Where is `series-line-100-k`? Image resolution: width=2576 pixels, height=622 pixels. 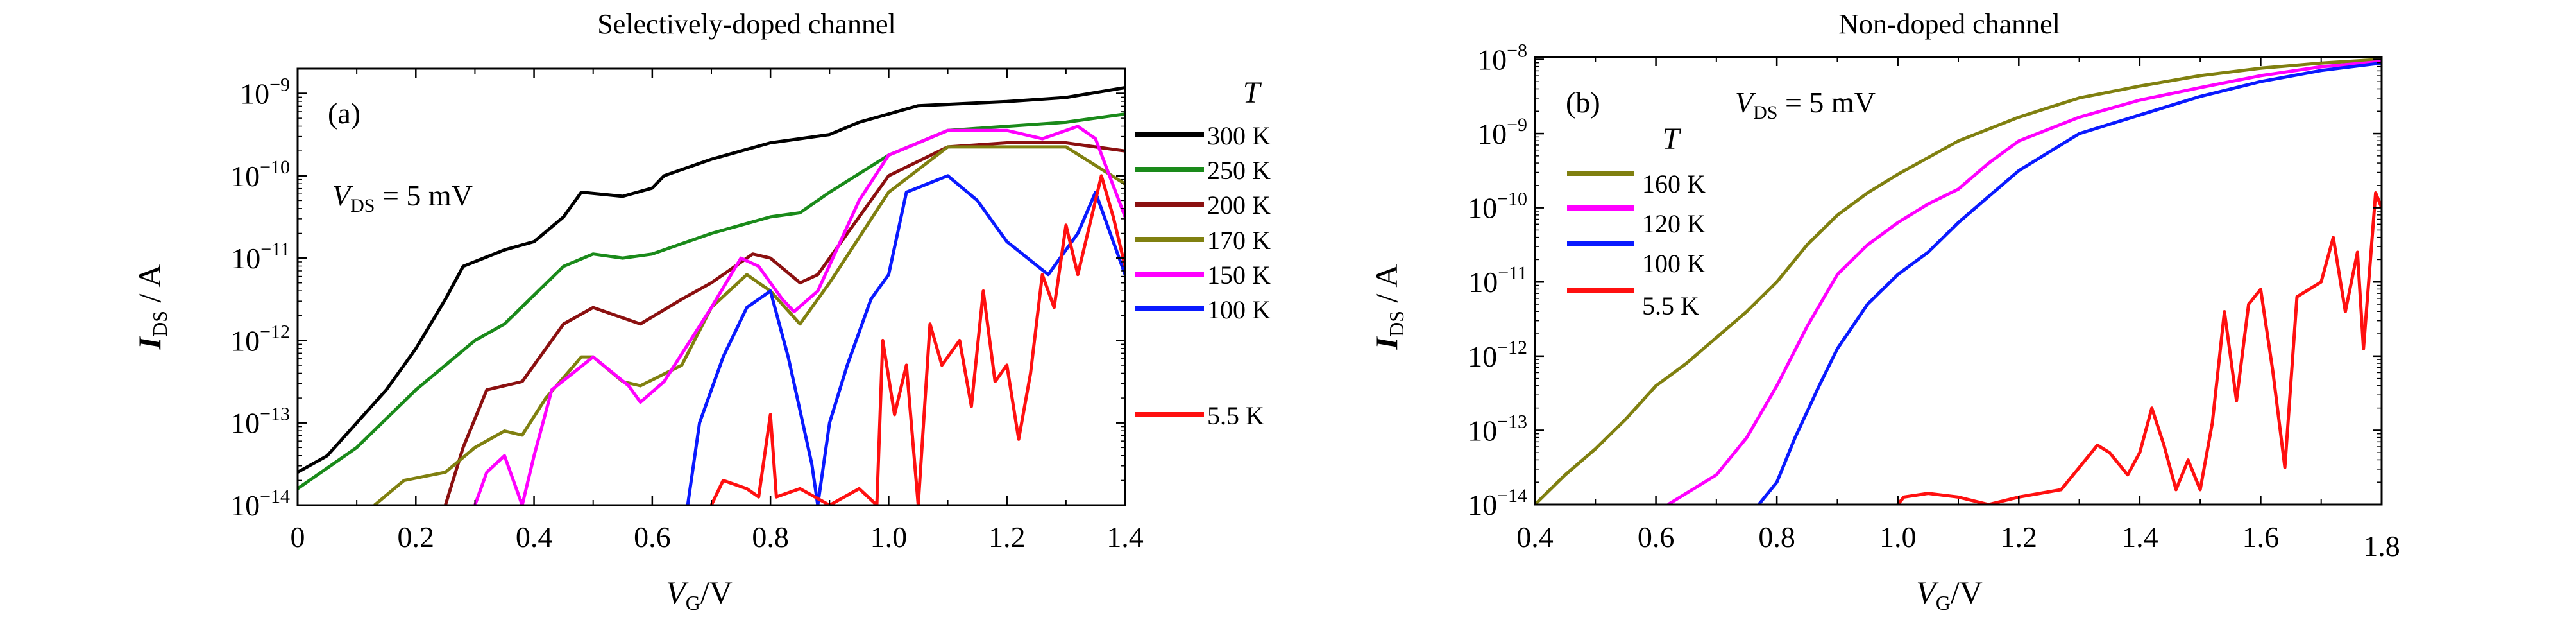
series-line-100-k is located at coordinates (905, 340).